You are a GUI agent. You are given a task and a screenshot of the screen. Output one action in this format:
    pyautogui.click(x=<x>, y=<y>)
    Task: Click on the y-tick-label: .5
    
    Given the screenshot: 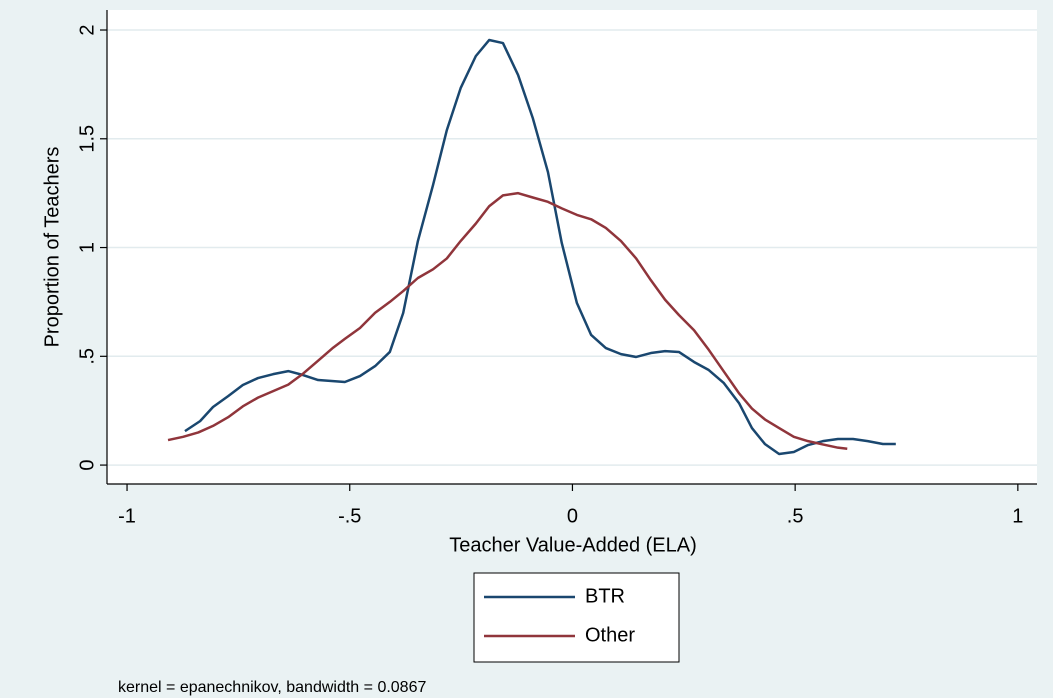 What is the action you would take?
    pyautogui.click(x=87, y=356)
    